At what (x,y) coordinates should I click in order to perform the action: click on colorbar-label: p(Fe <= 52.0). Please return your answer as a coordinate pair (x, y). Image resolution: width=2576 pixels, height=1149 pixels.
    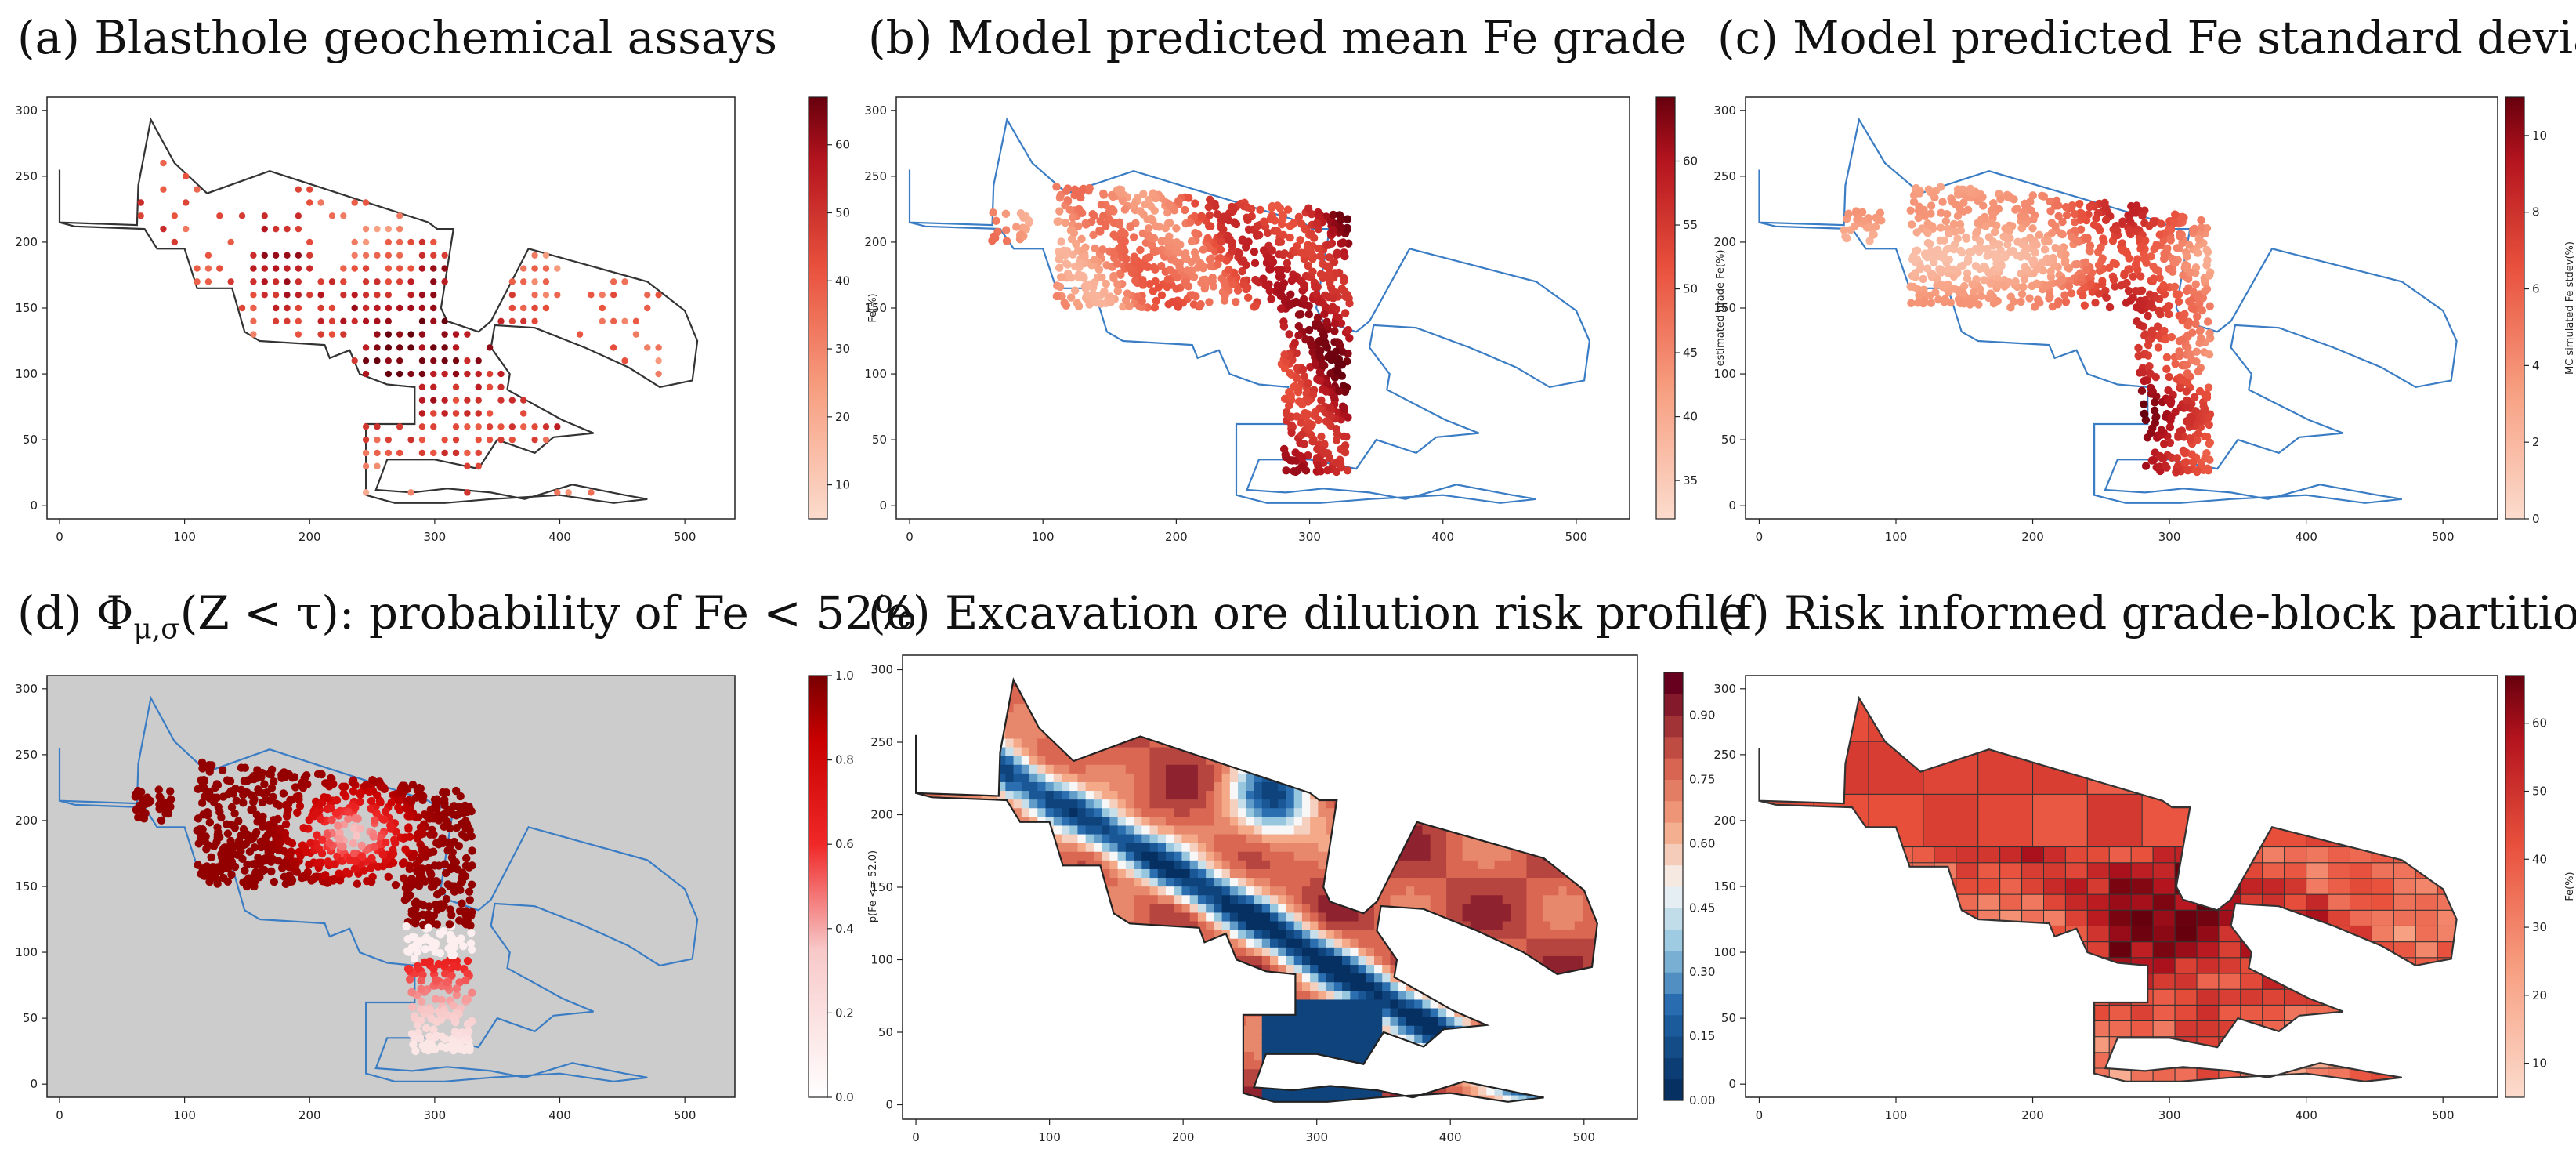
    Looking at the image, I should click on (873, 886).